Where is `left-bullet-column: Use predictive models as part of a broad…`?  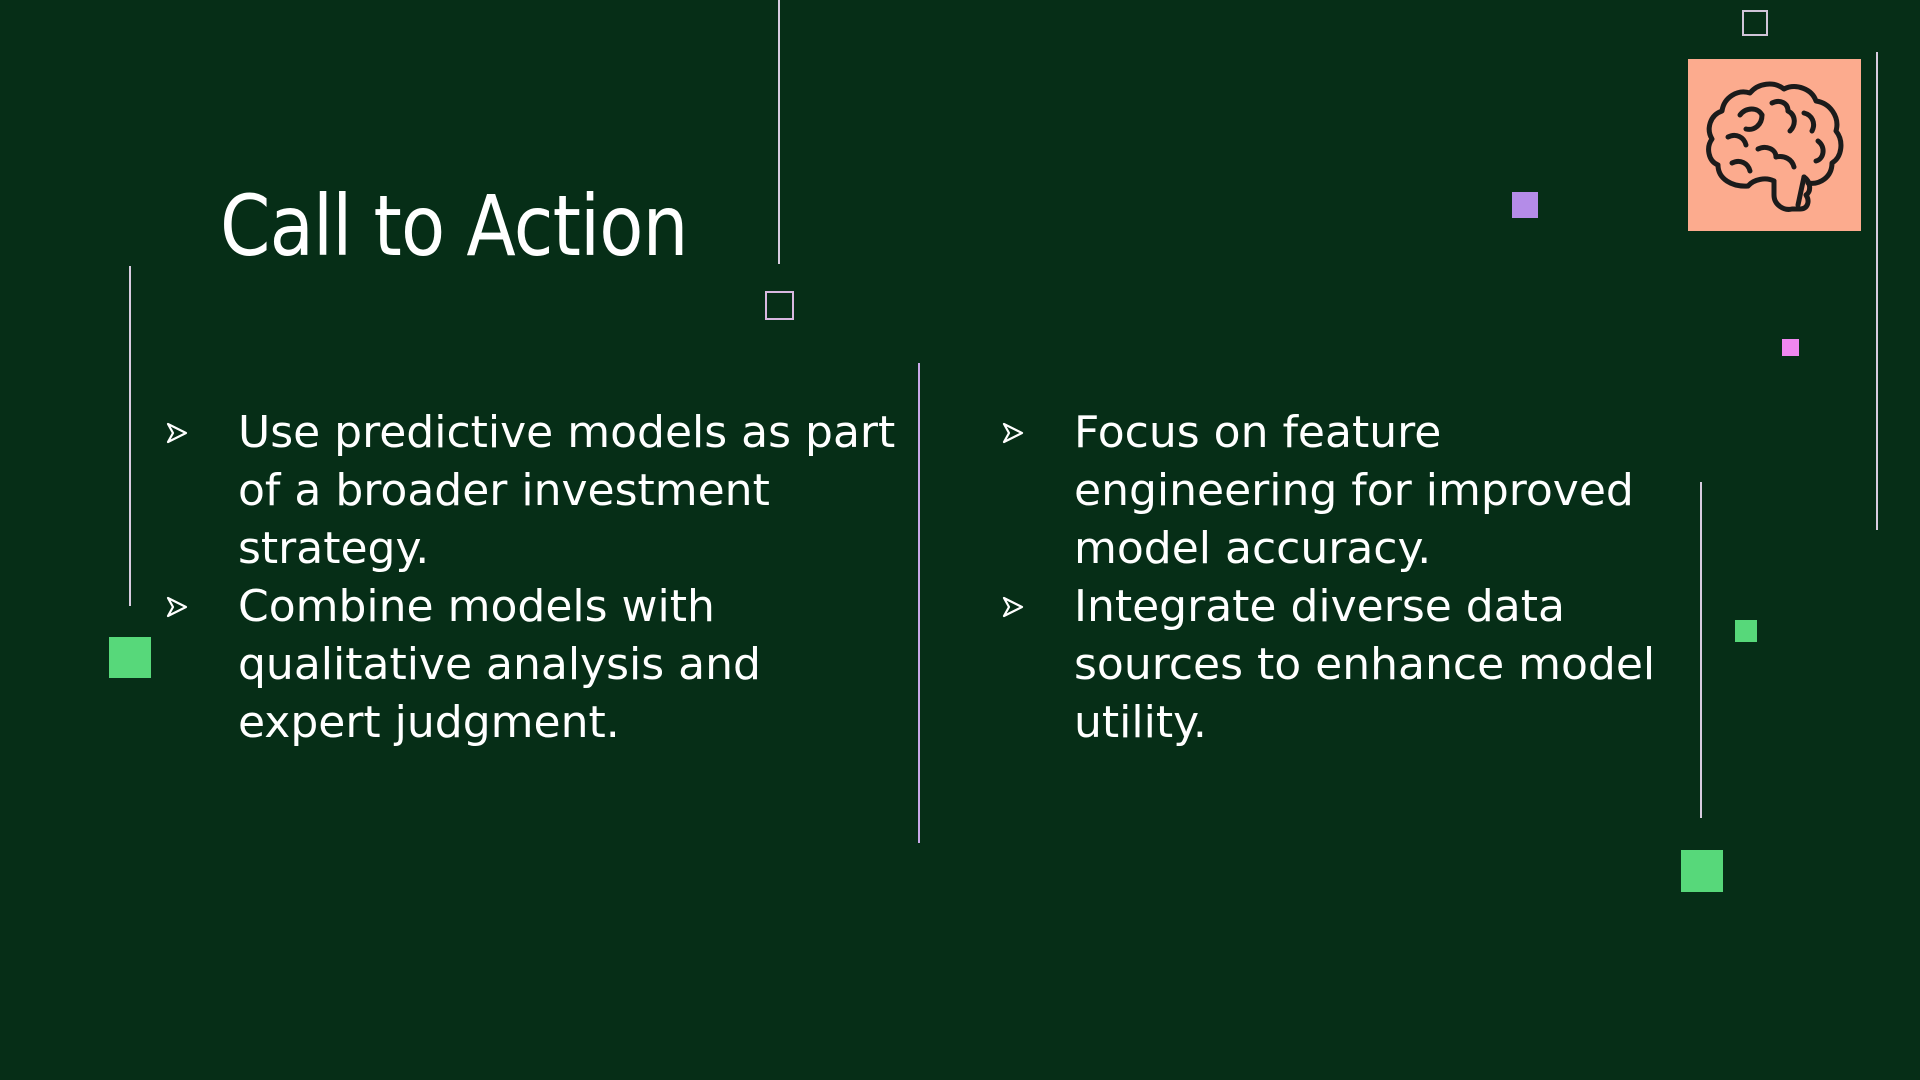 left-bullet-column: Use predictive models as part of a broad… is located at coordinates (532, 578).